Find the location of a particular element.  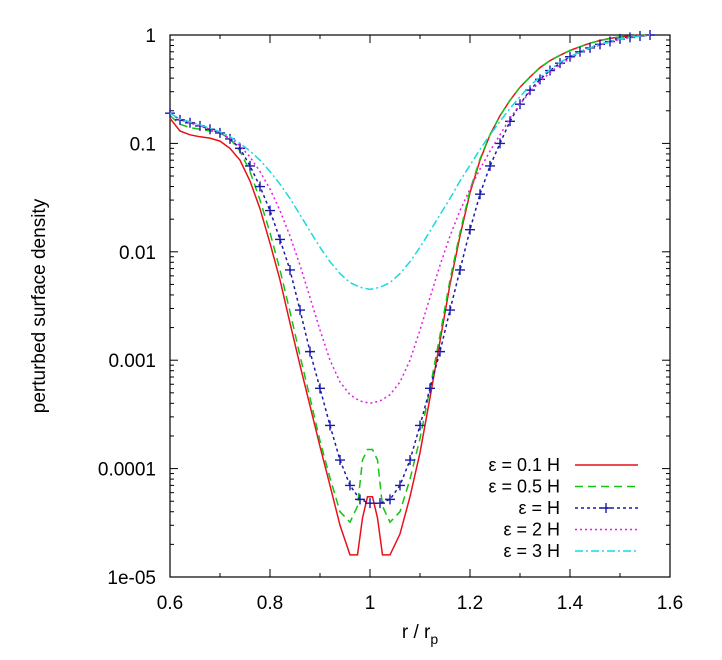

y-tick-label: 0.01 is located at coordinates (137, 253).